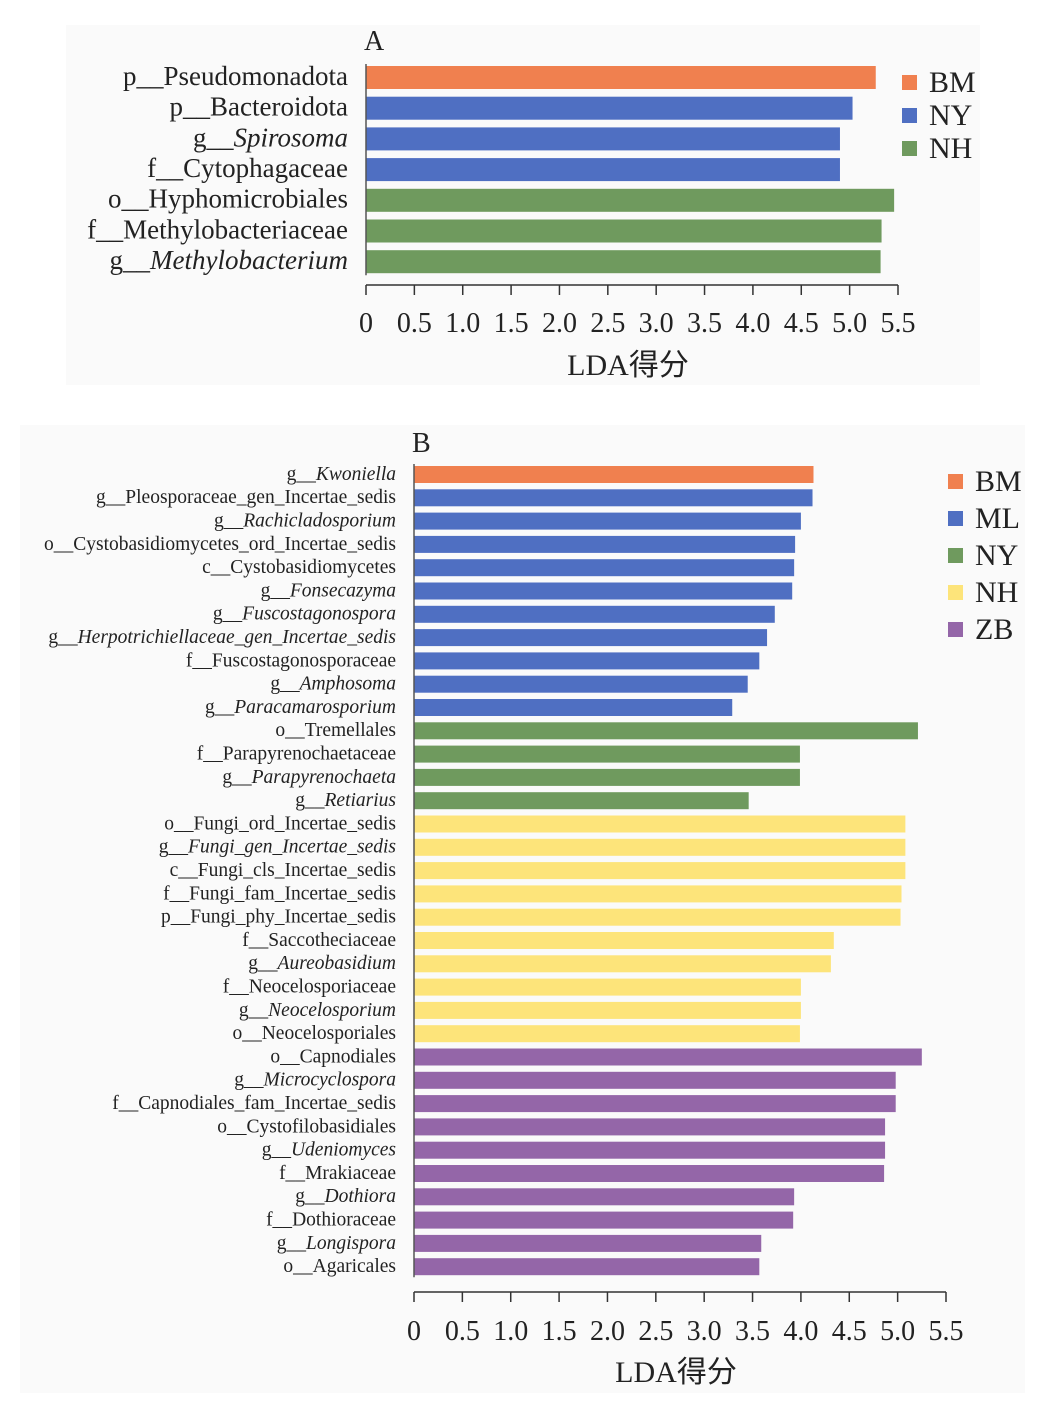  What do you see at coordinates (657, 917) in the screenshot?
I see `bar-Fungi_phy_Incertae_sedis` at bounding box center [657, 917].